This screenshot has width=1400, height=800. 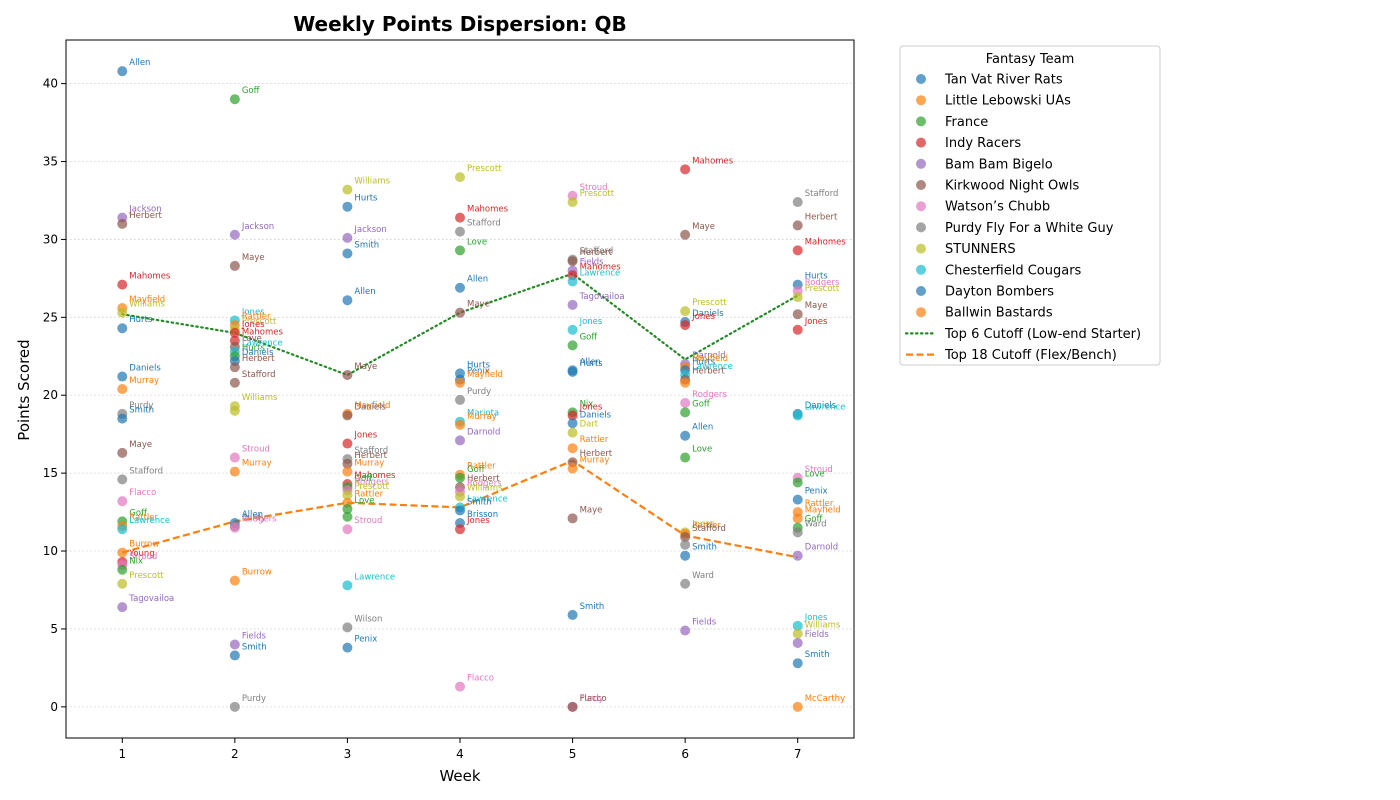 I want to click on point-label: Fields, so click(x=704, y=622).